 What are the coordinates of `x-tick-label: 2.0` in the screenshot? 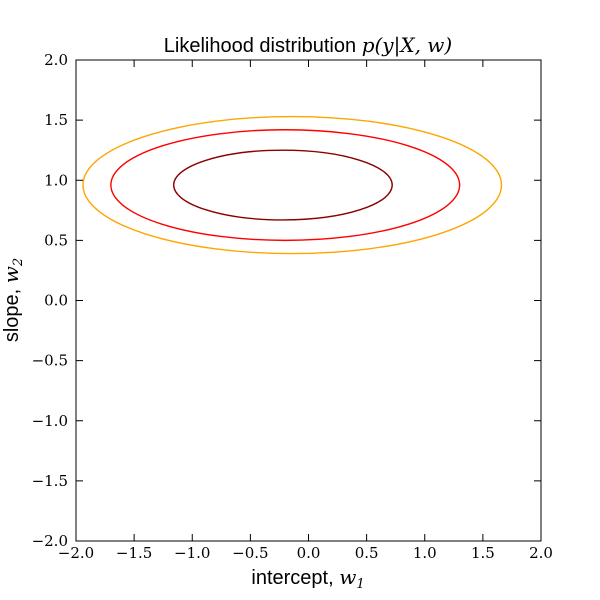 It's located at (541, 553).